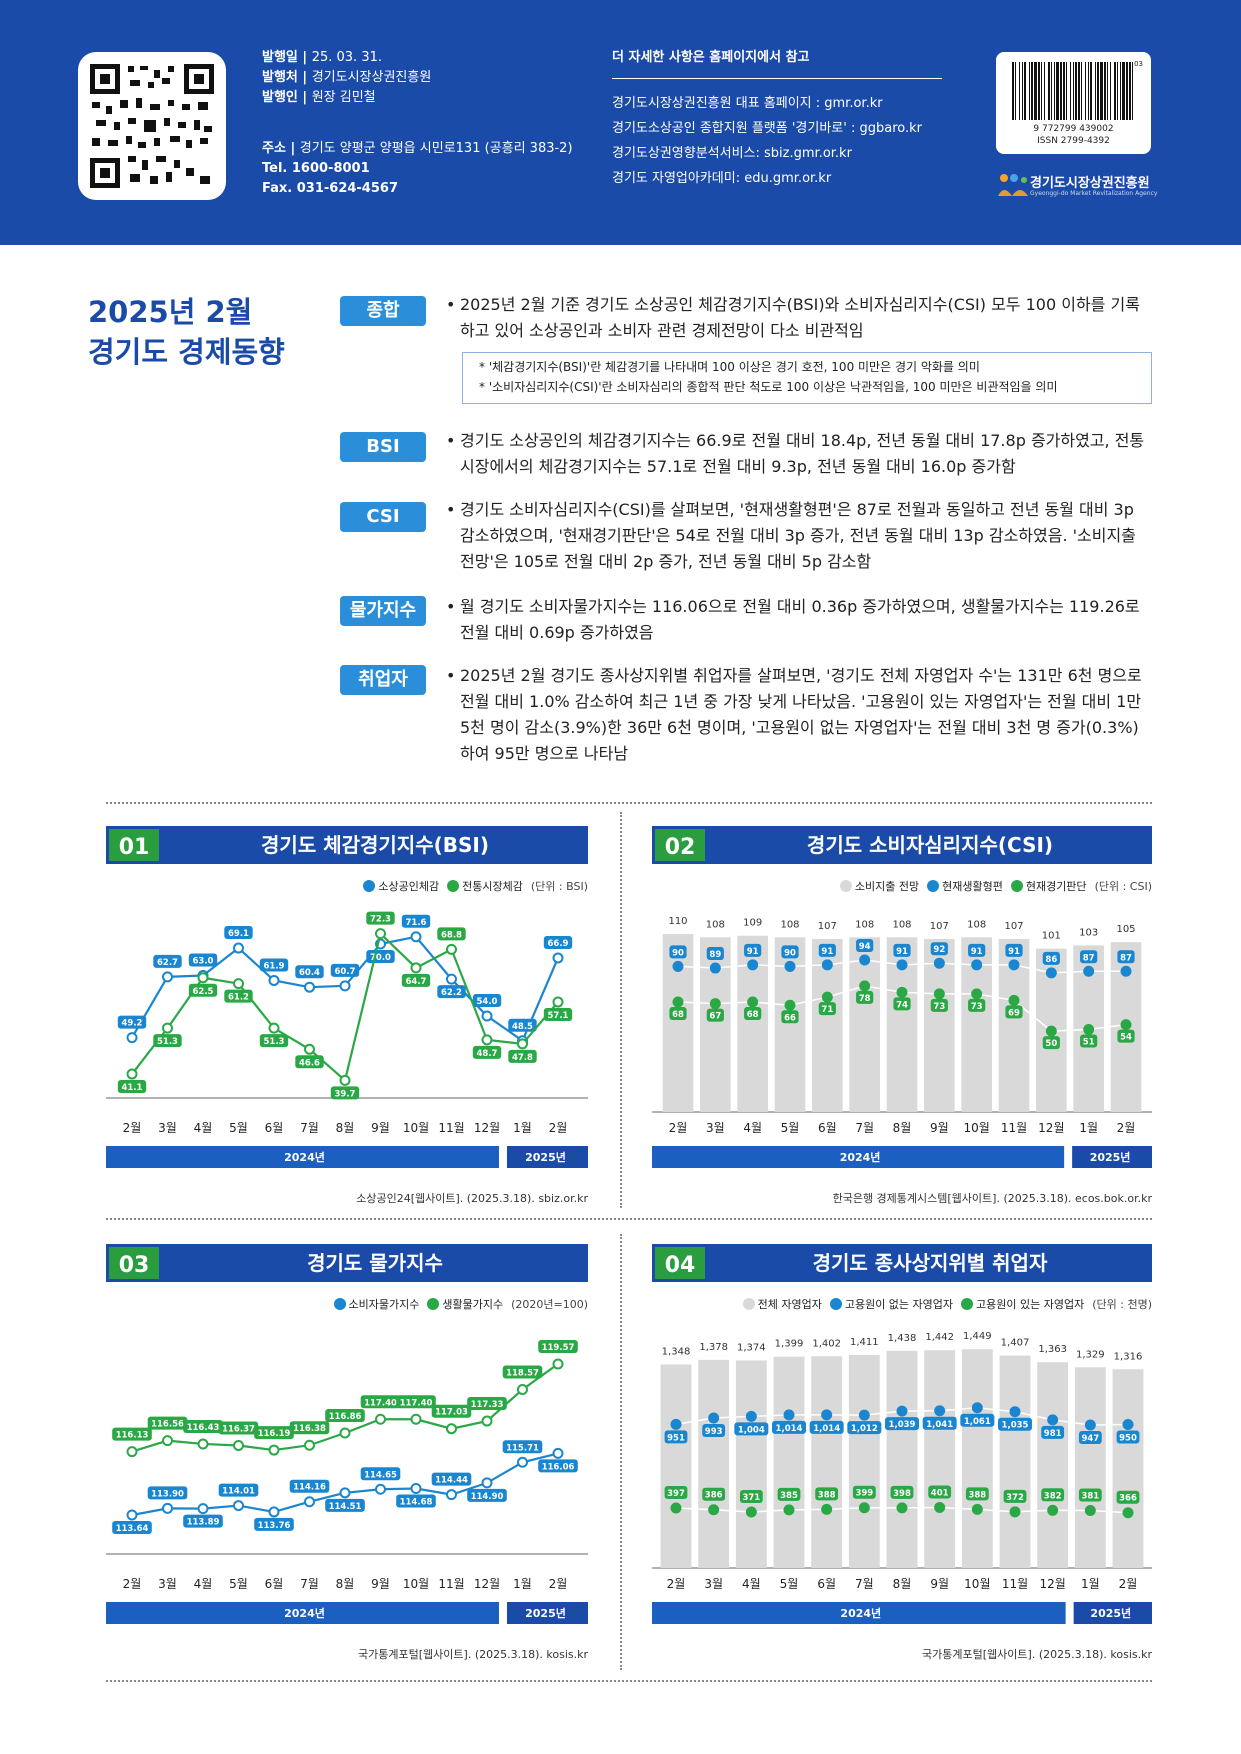  Describe the element at coordinates (1112, 1157) in the screenshot. I see `year-bar-2025` at that location.